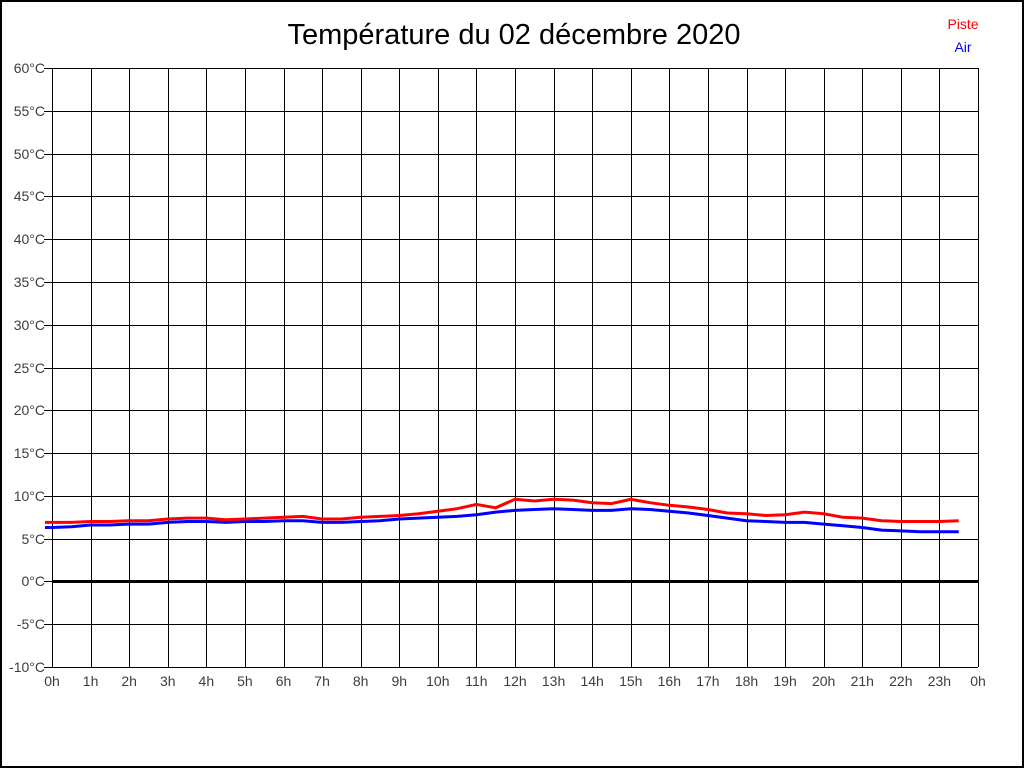 The height and width of the screenshot is (768, 1024). What do you see at coordinates (862, 681) in the screenshot?
I see `x-tick-label: 21h` at bounding box center [862, 681].